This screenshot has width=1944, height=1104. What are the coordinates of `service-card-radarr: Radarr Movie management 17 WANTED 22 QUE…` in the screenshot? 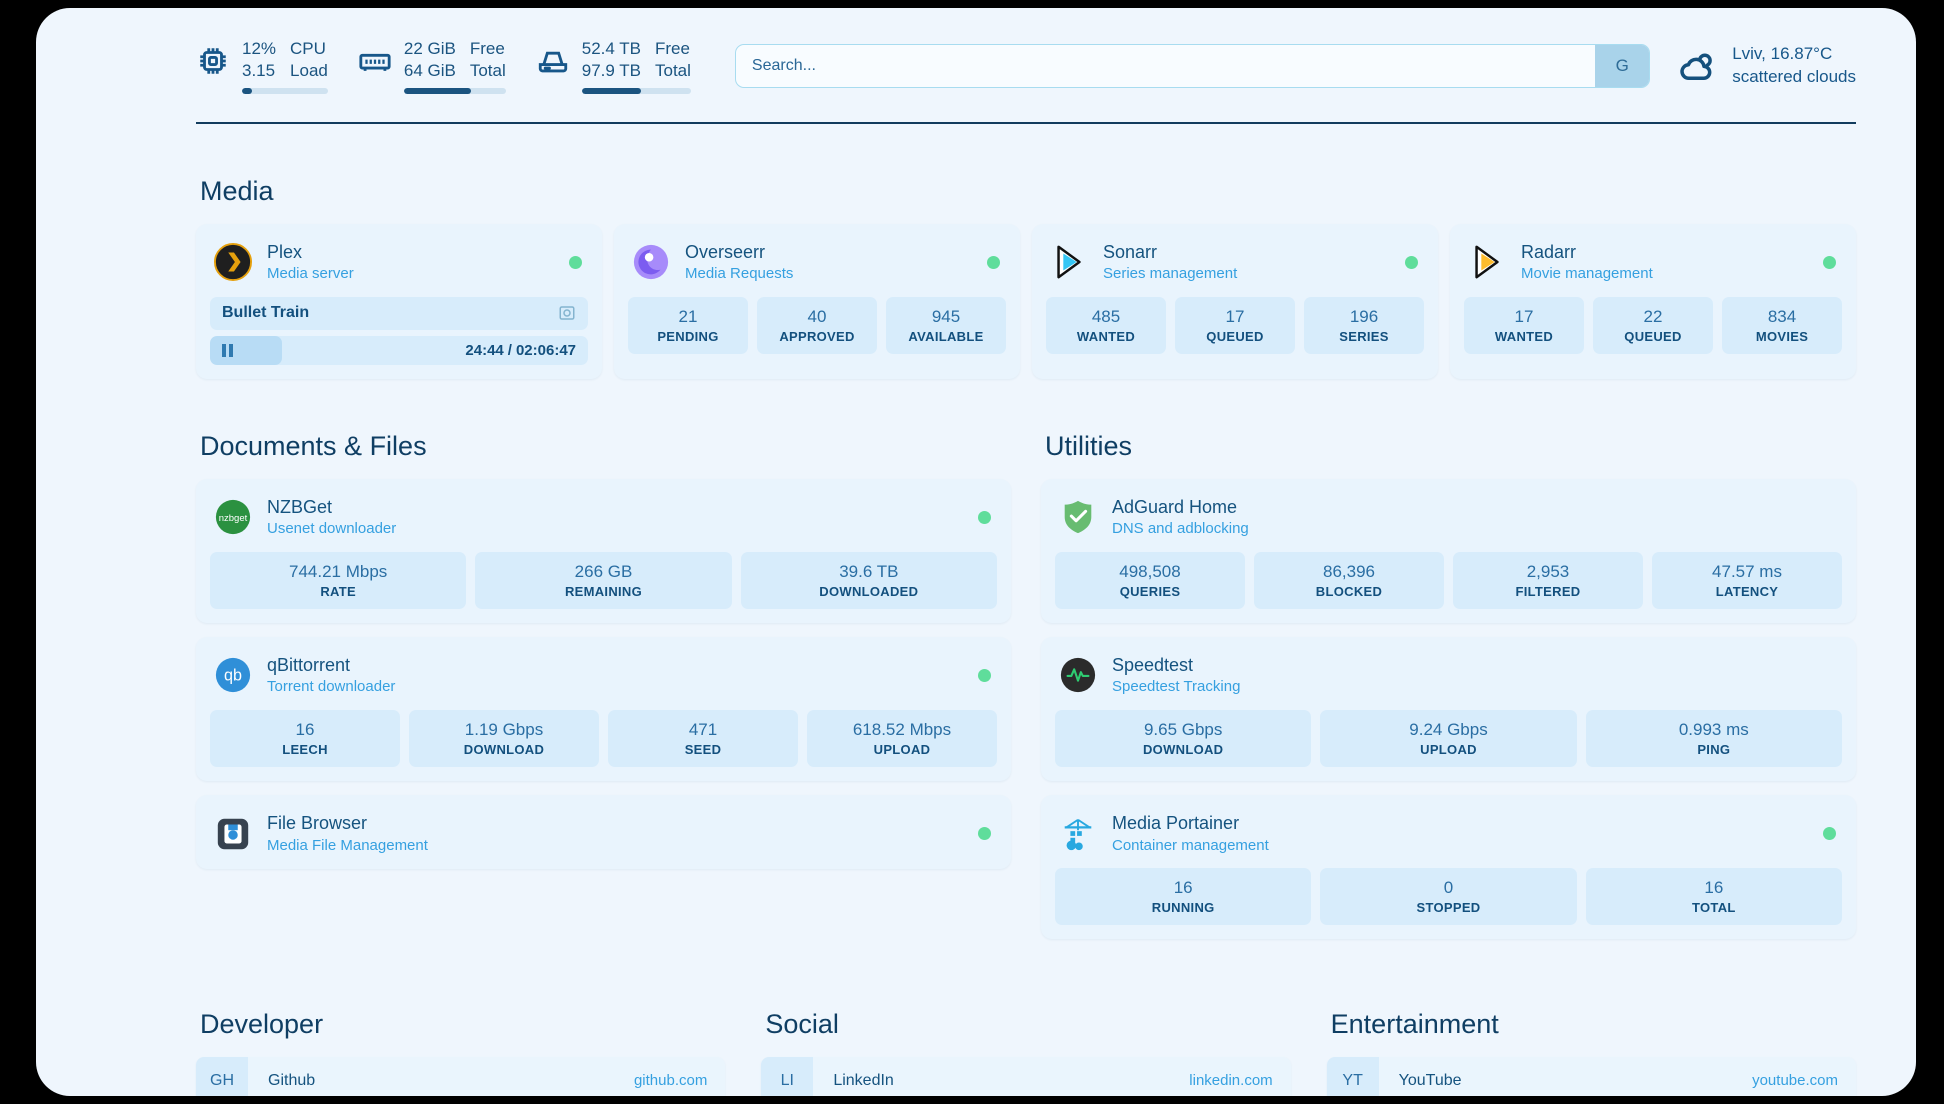 It's located at (1653, 301).